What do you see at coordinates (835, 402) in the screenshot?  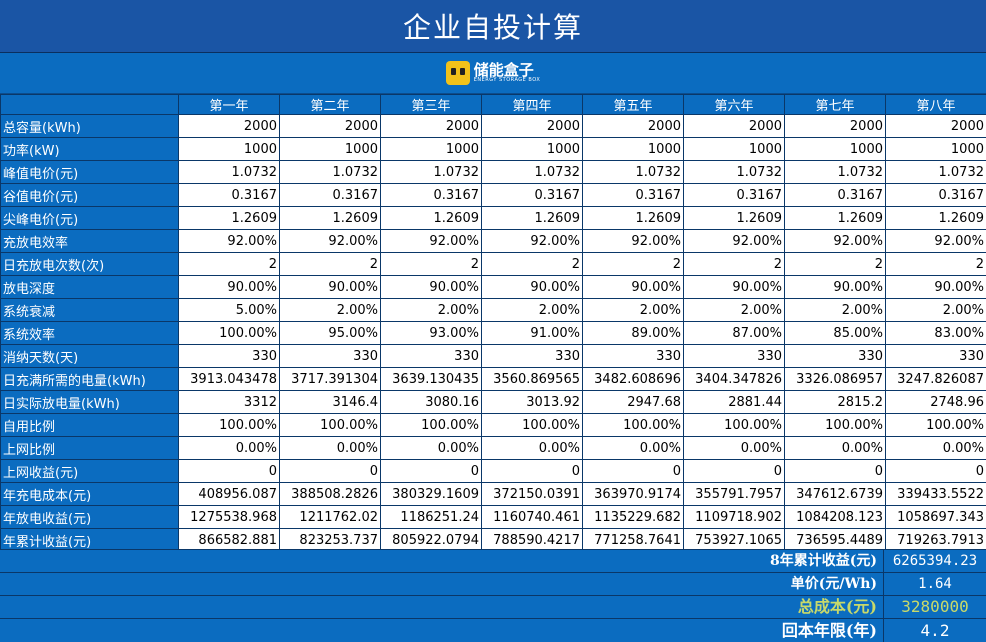 I see `table-cell: 2815.2` at bounding box center [835, 402].